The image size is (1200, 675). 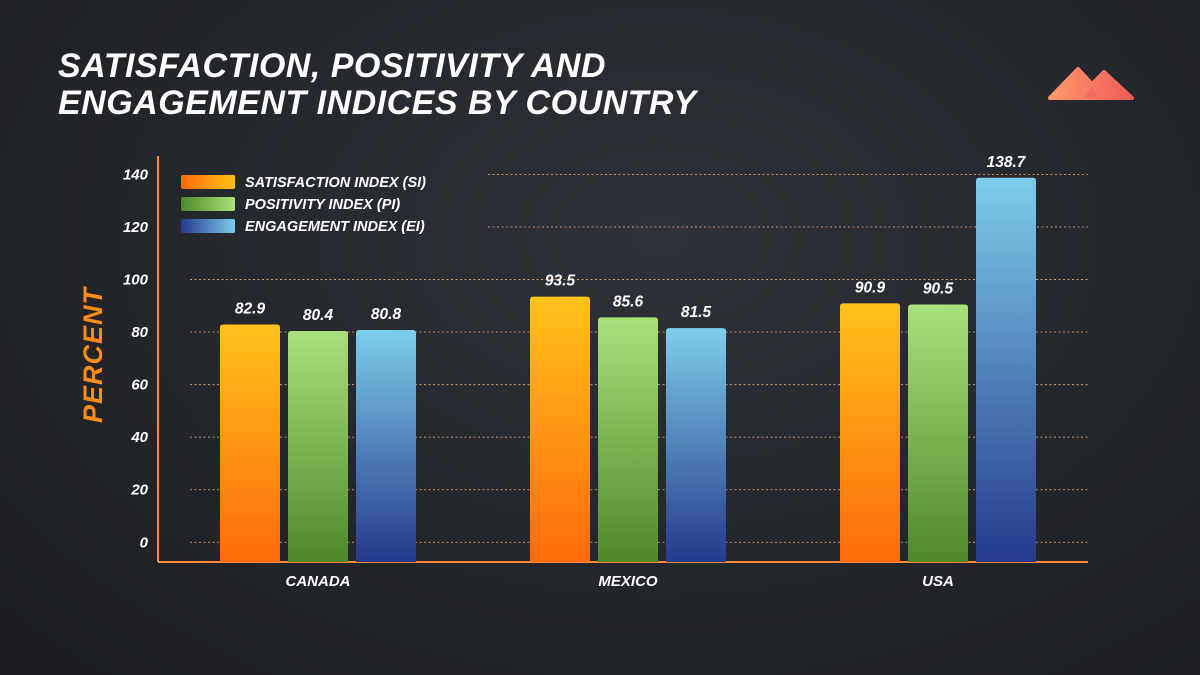 I want to click on y-tick-label: 20, so click(x=139, y=490).